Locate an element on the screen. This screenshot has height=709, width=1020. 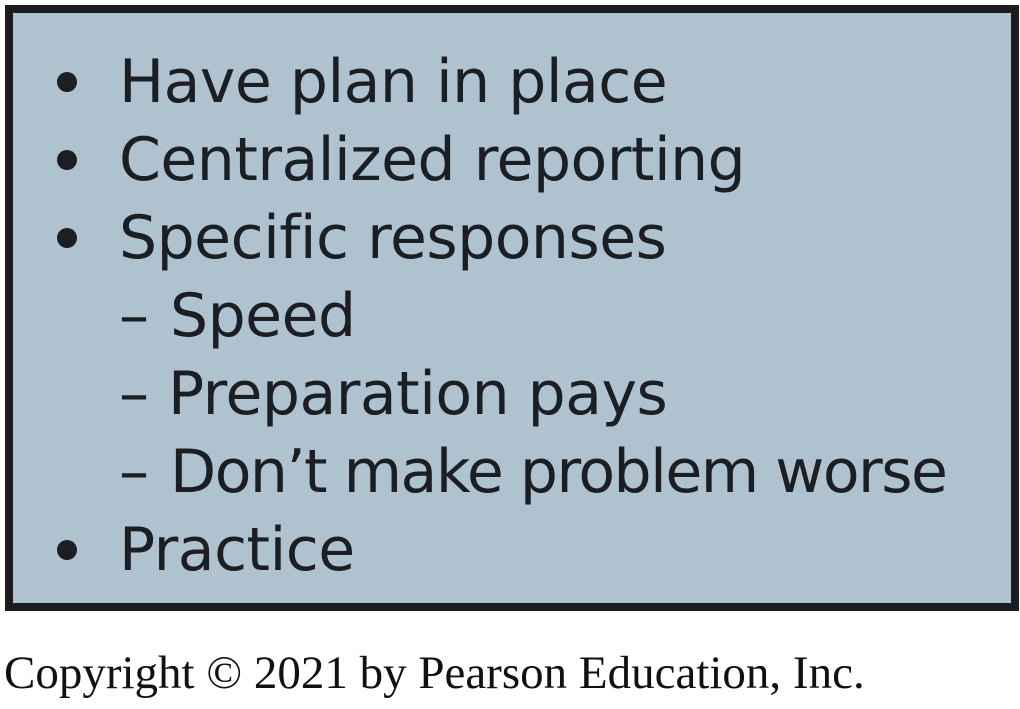
sub-item-text: Preparation pays is located at coordinates (418, 394).